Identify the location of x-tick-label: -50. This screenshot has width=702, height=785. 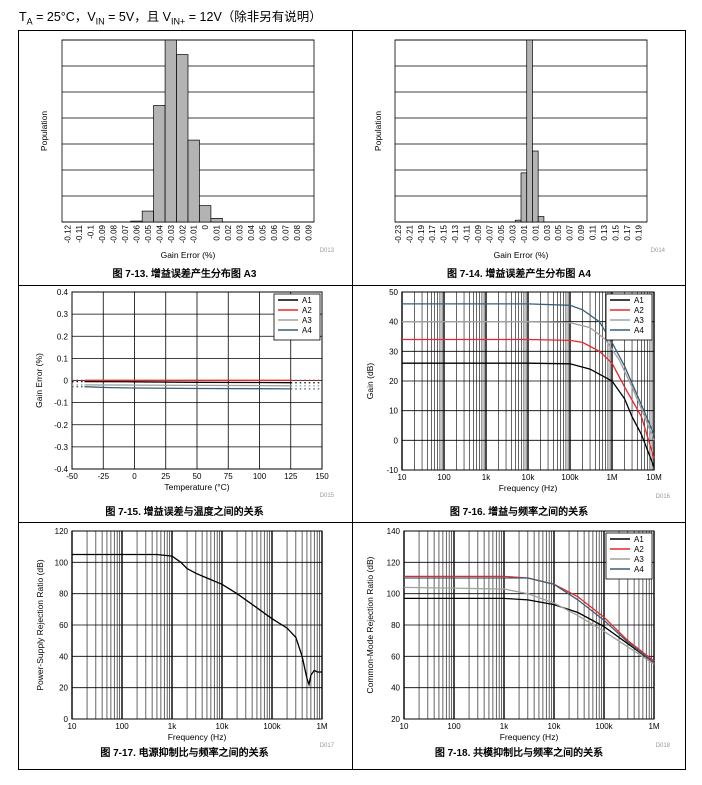
(72, 476).